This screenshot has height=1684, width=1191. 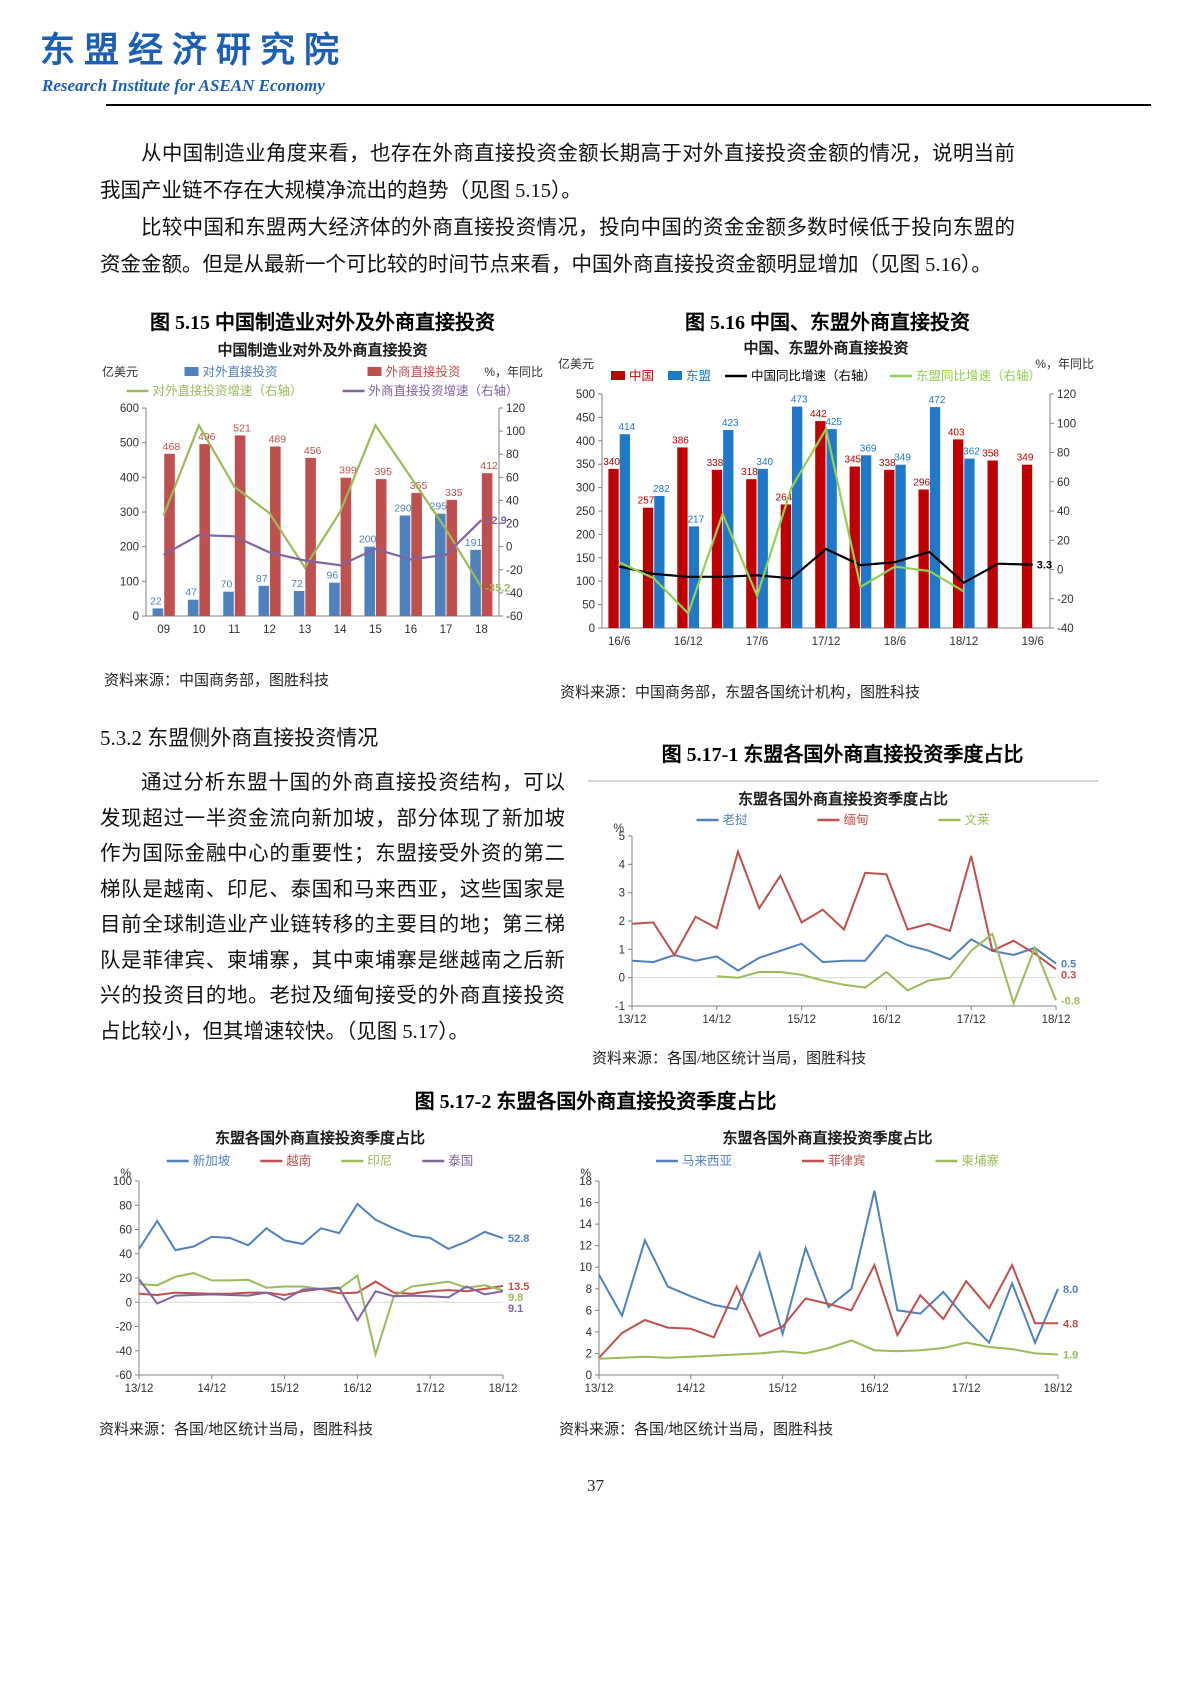 What do you see at coordinates (585, 559) in the screenshot?
I see `svg-text: 150` at bounding box center [585, 559].